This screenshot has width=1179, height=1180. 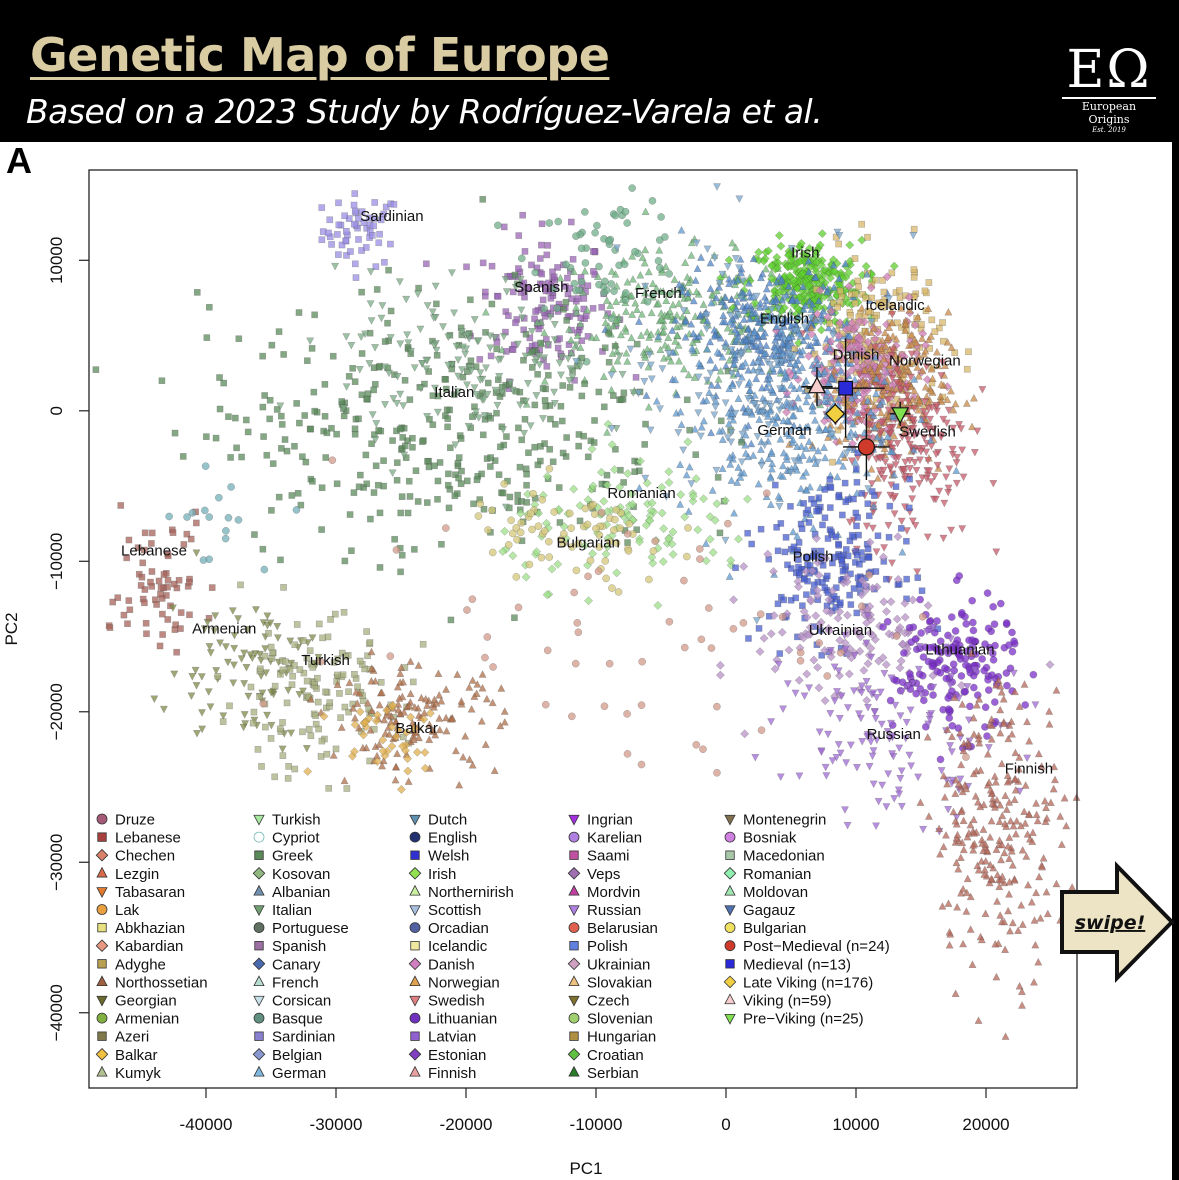 I want to click on legend-label: Italian, so click(x=292, y=910).